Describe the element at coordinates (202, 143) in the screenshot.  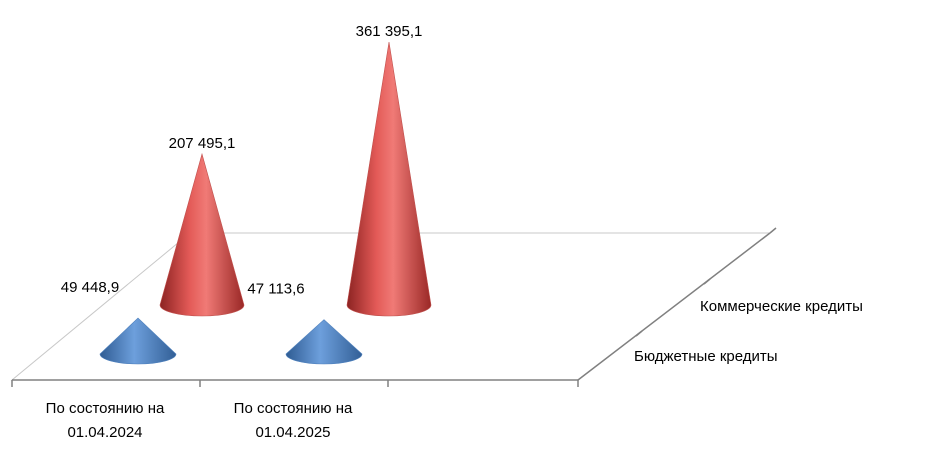
I see `data-label: 207 495,1` at that location.